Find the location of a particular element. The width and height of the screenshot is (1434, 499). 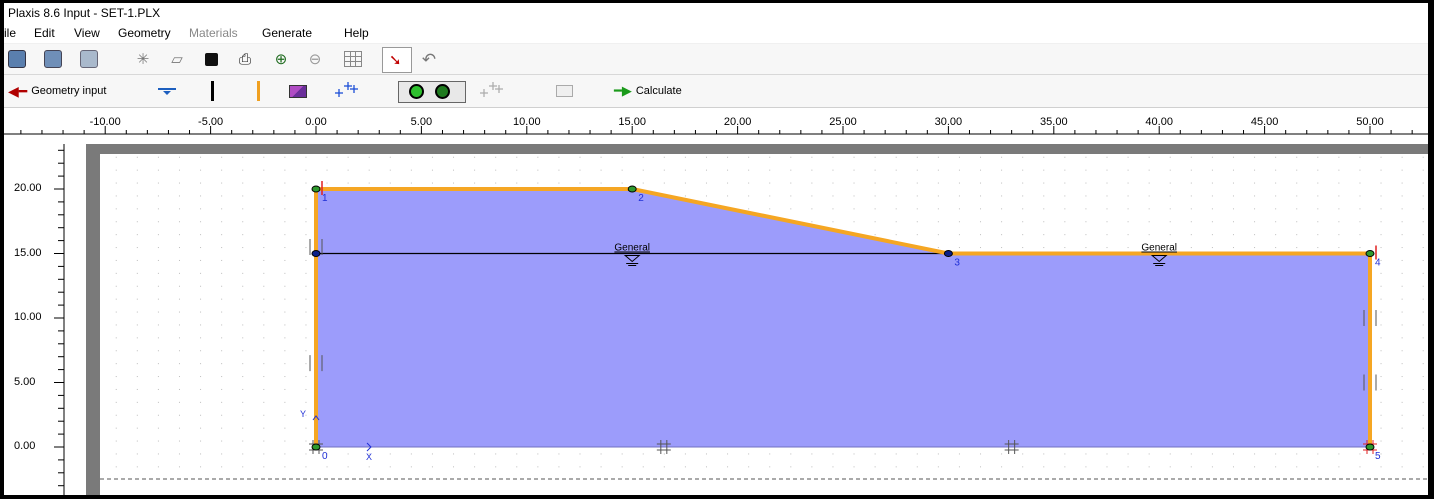

menu-file: ile is located at coordinates (10, 33).